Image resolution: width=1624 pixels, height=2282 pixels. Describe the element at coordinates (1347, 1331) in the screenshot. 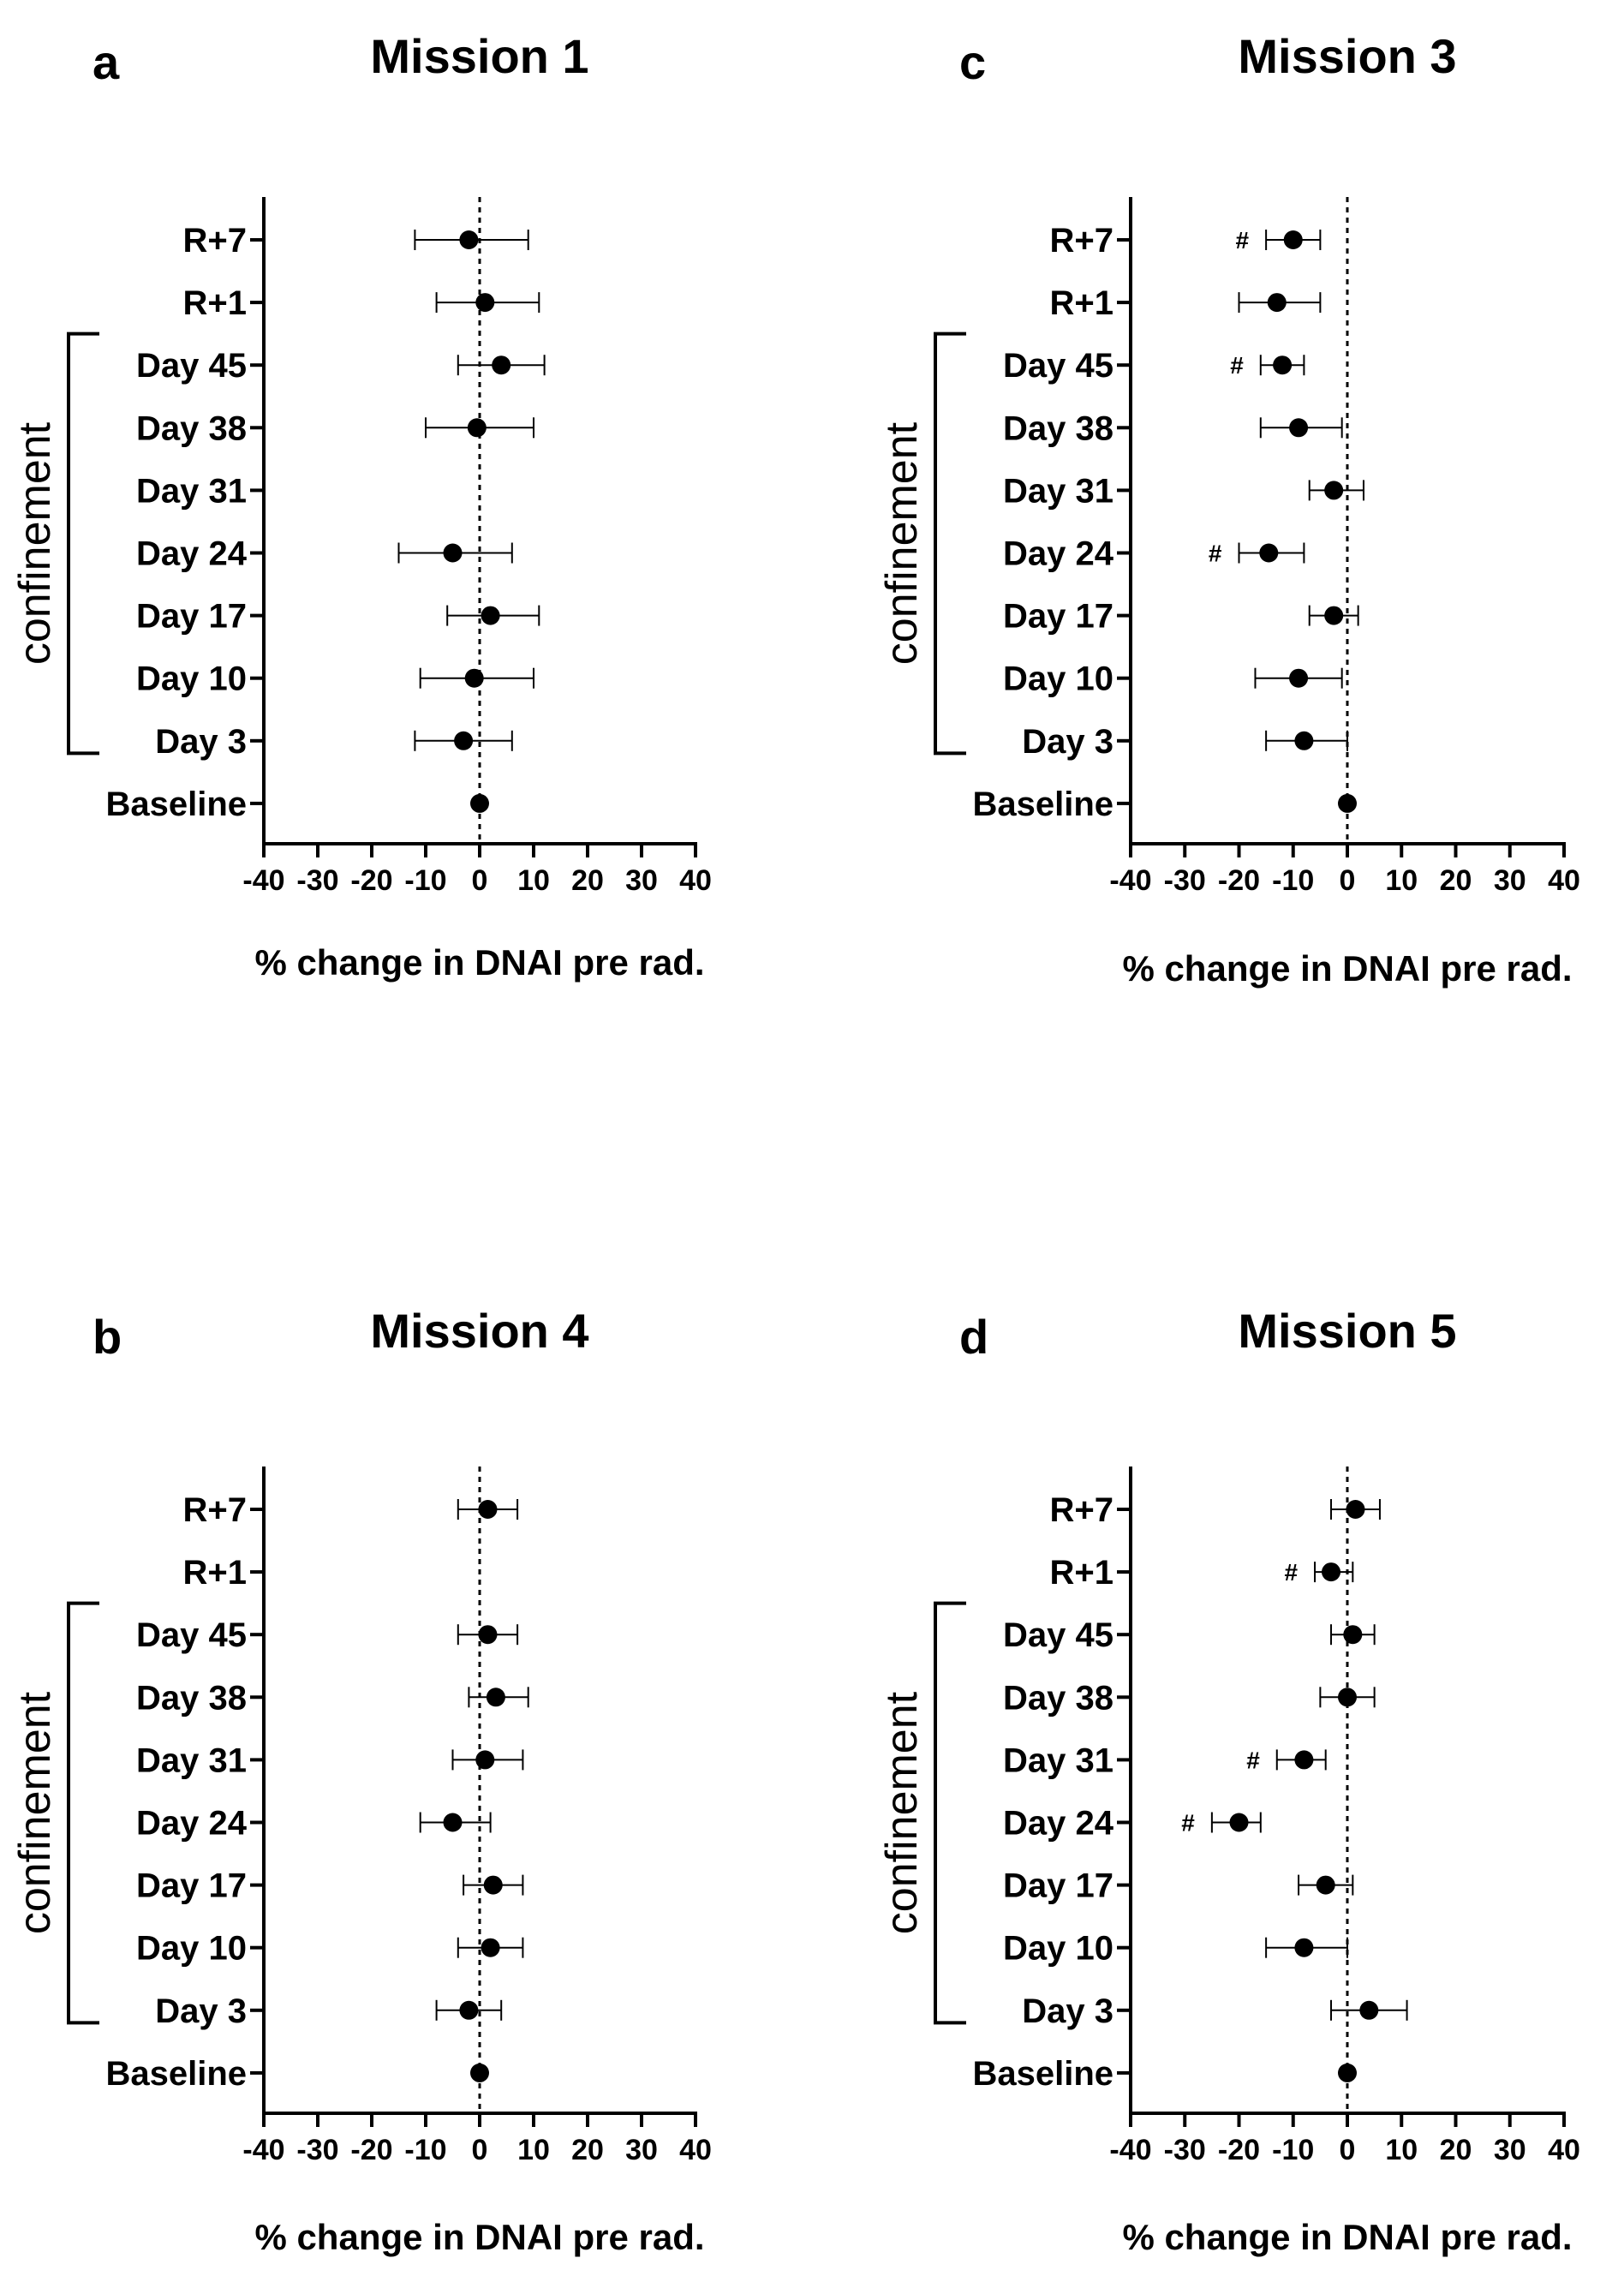

I see `panel-title: Mission 5` at that location.